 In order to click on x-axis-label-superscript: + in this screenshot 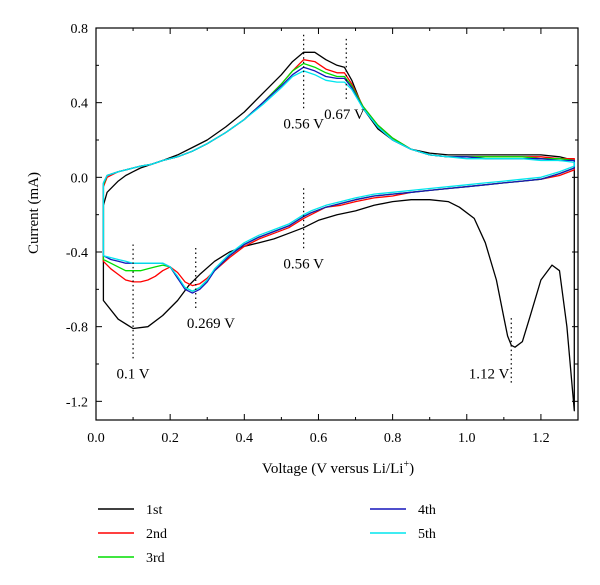, I will do `click(406, 464)`.